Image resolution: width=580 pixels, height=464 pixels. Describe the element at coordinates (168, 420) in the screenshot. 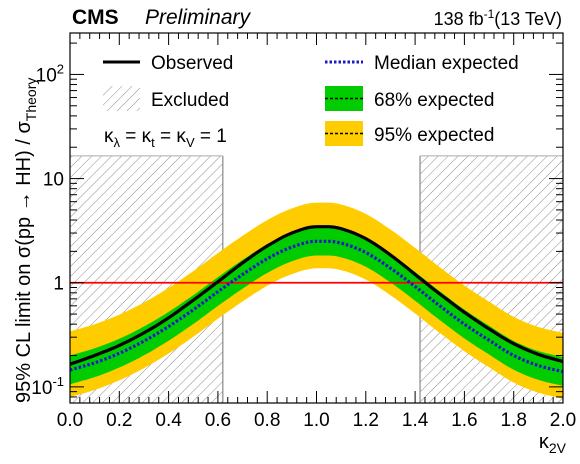

I see `x-tick-label: 0.4` at that location.